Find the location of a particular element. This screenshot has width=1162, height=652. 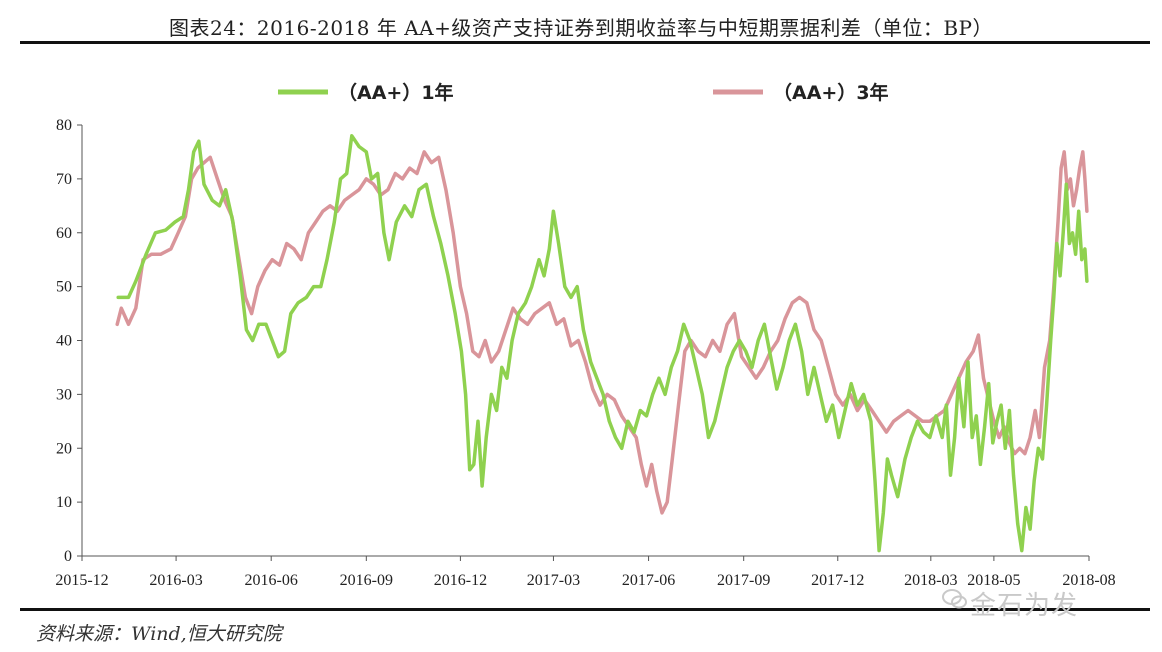

y-tick-label: 50 is located at coordinates (64, 287).